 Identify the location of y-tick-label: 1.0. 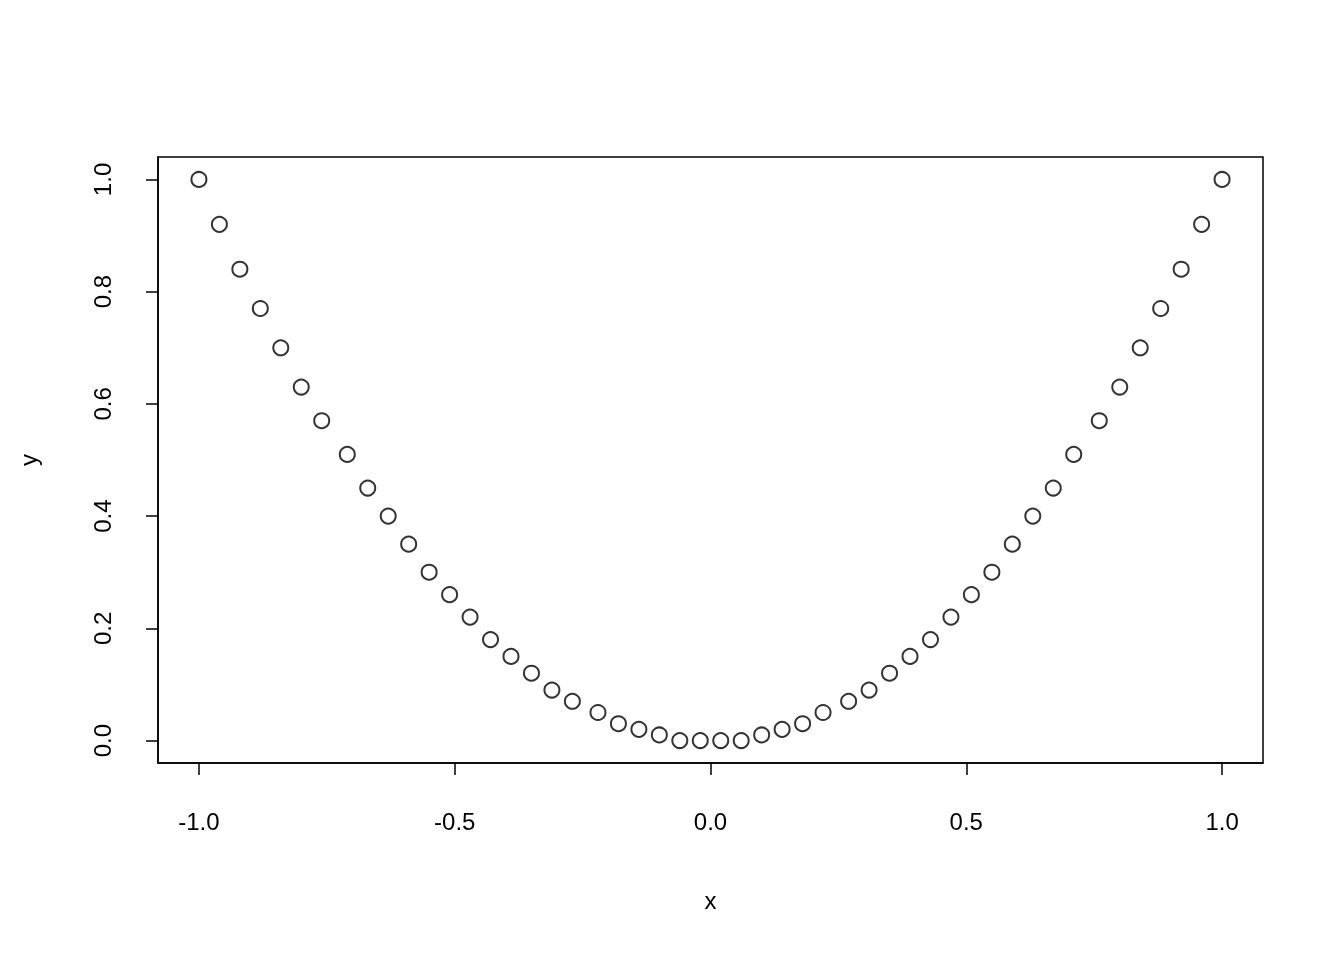
(102, 179).